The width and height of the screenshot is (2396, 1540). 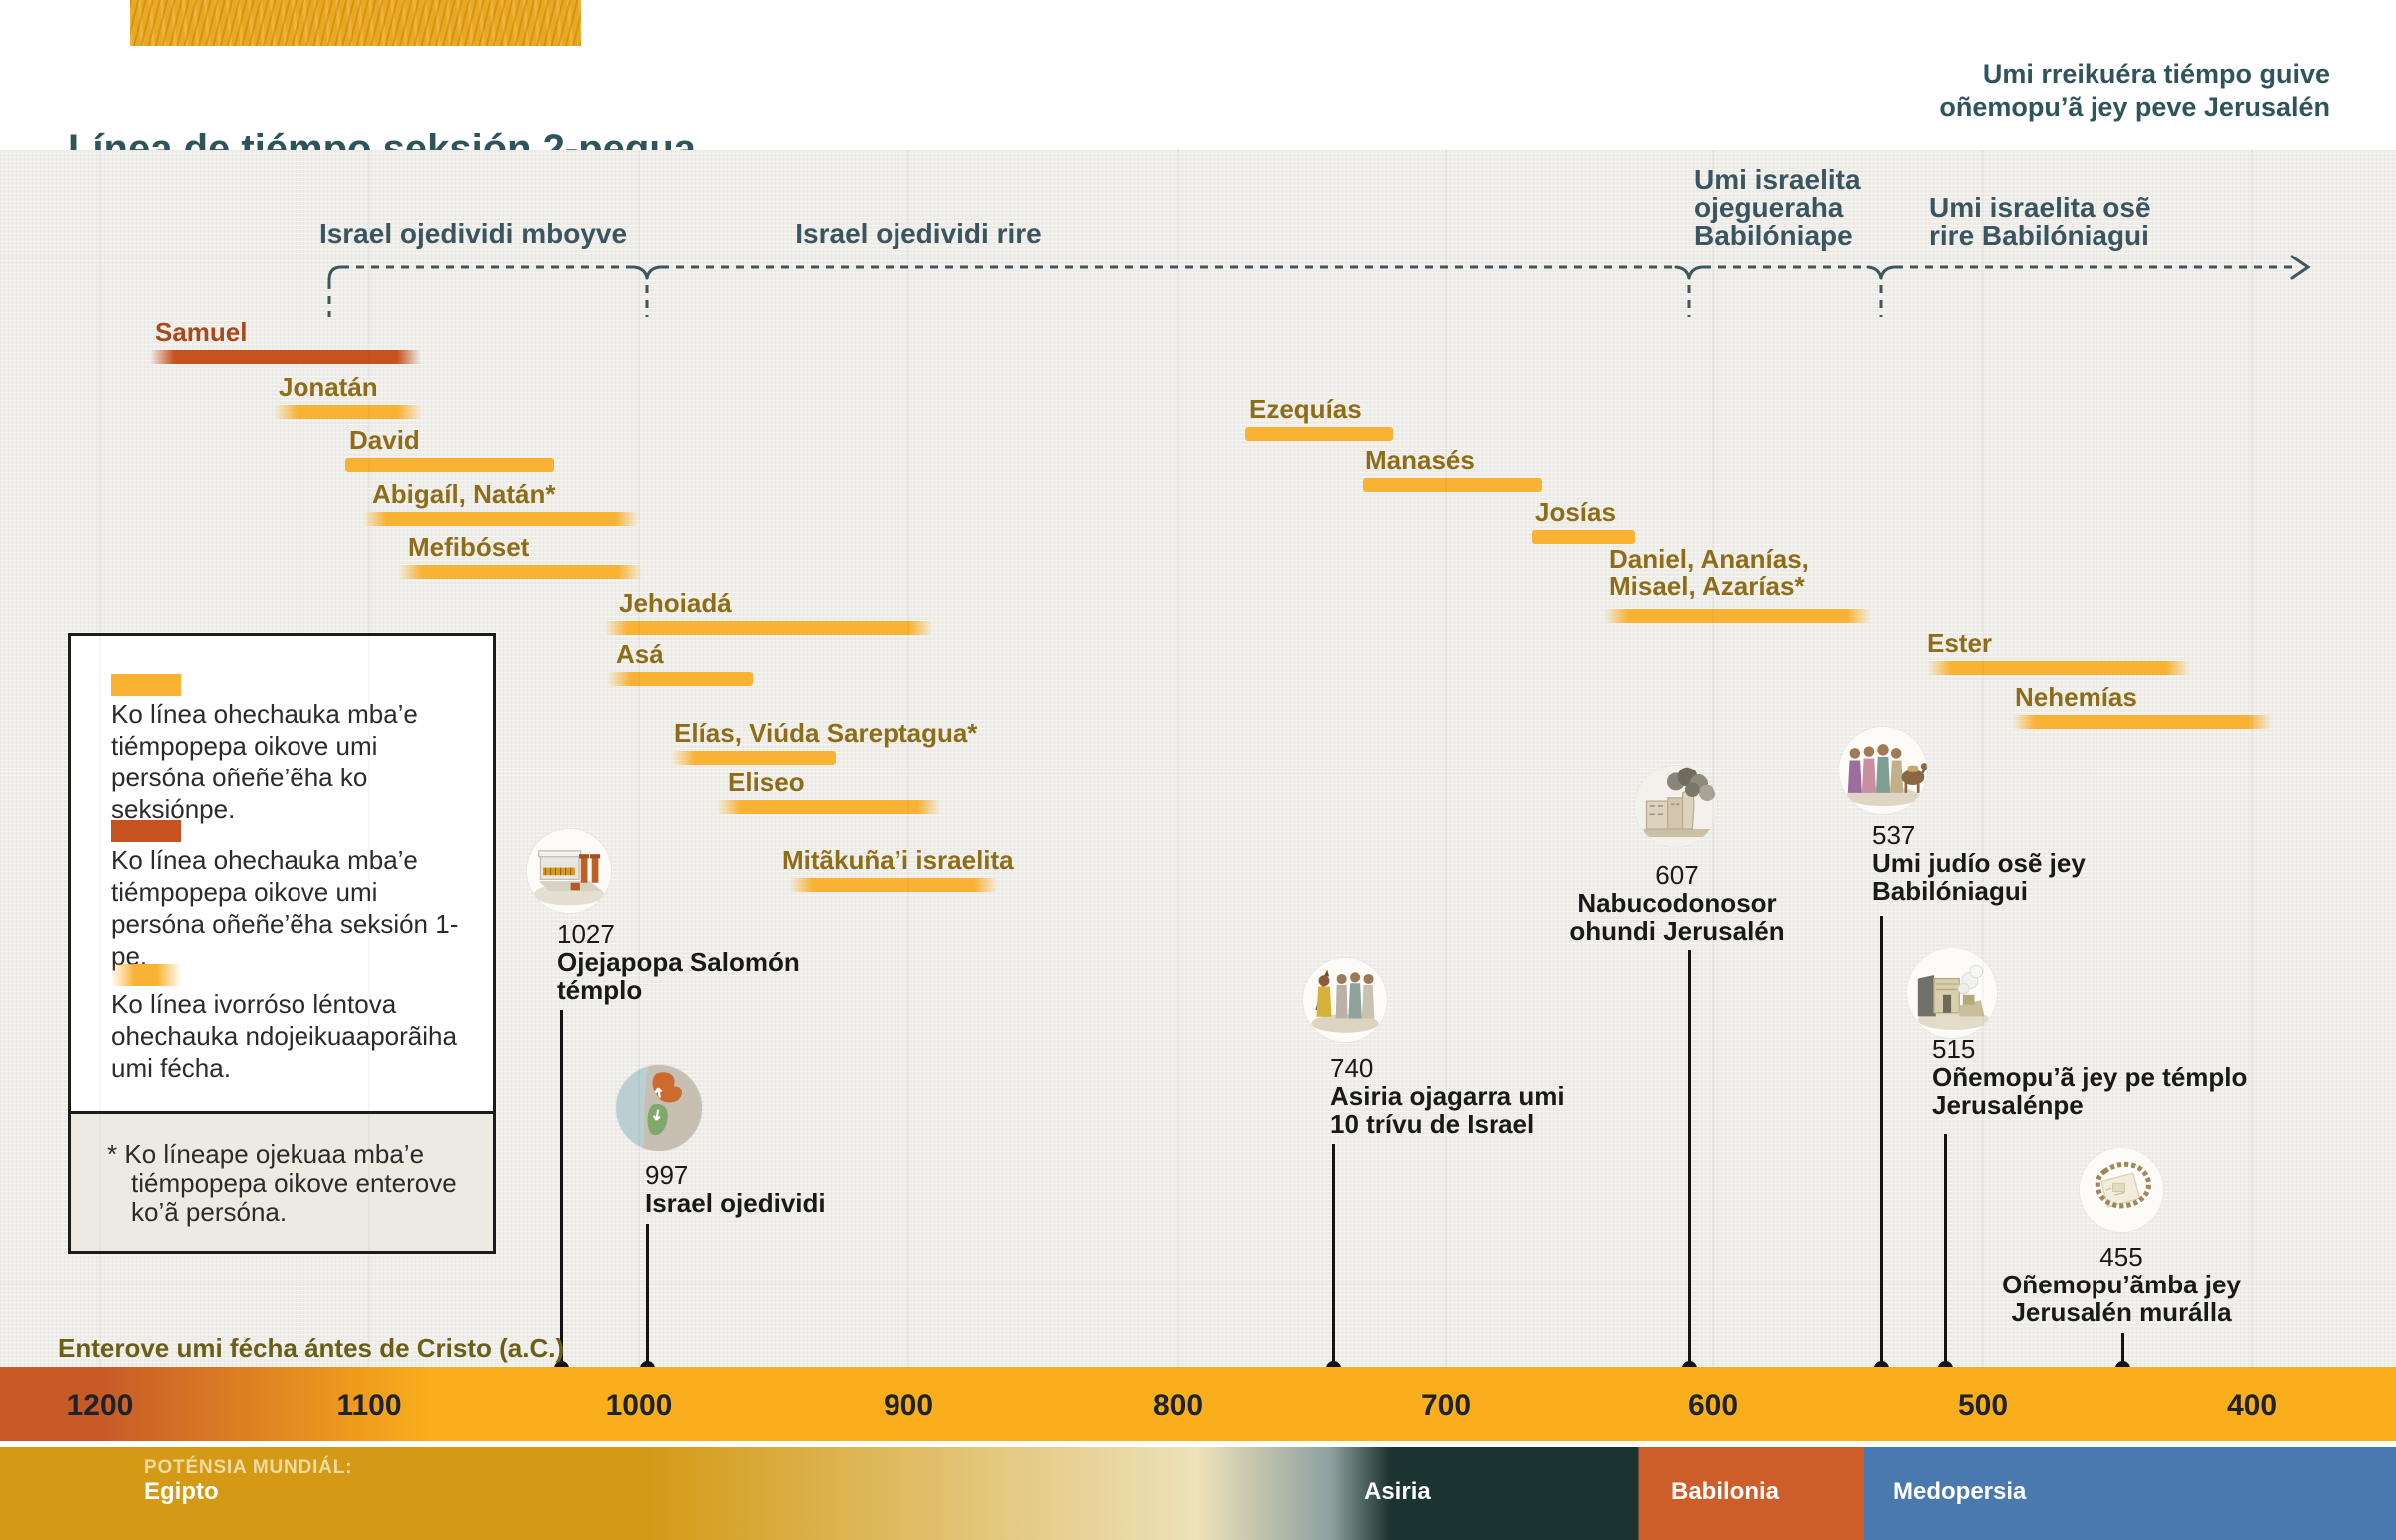 I want to click on person-label: Mitãkuña’i israelita, so click(x=898, y=860).